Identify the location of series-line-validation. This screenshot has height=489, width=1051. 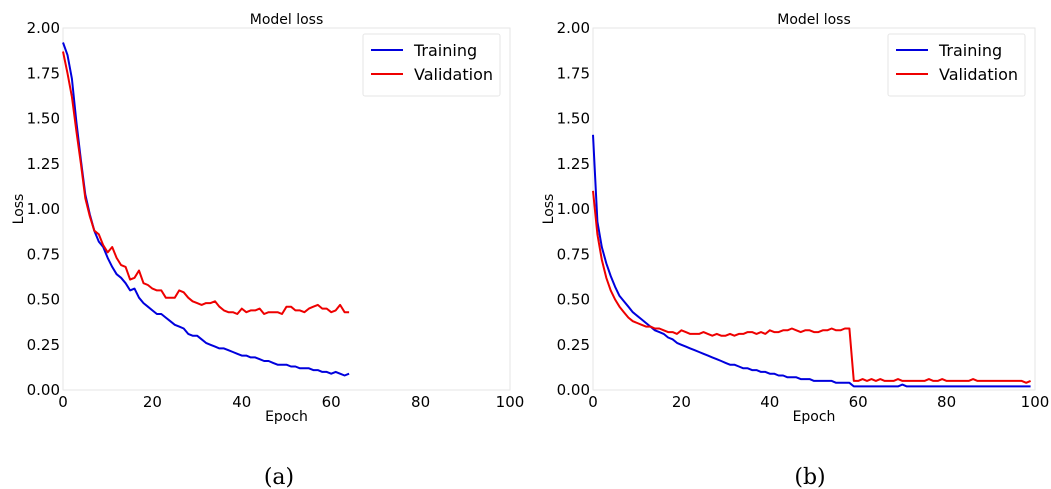
(206, 183).